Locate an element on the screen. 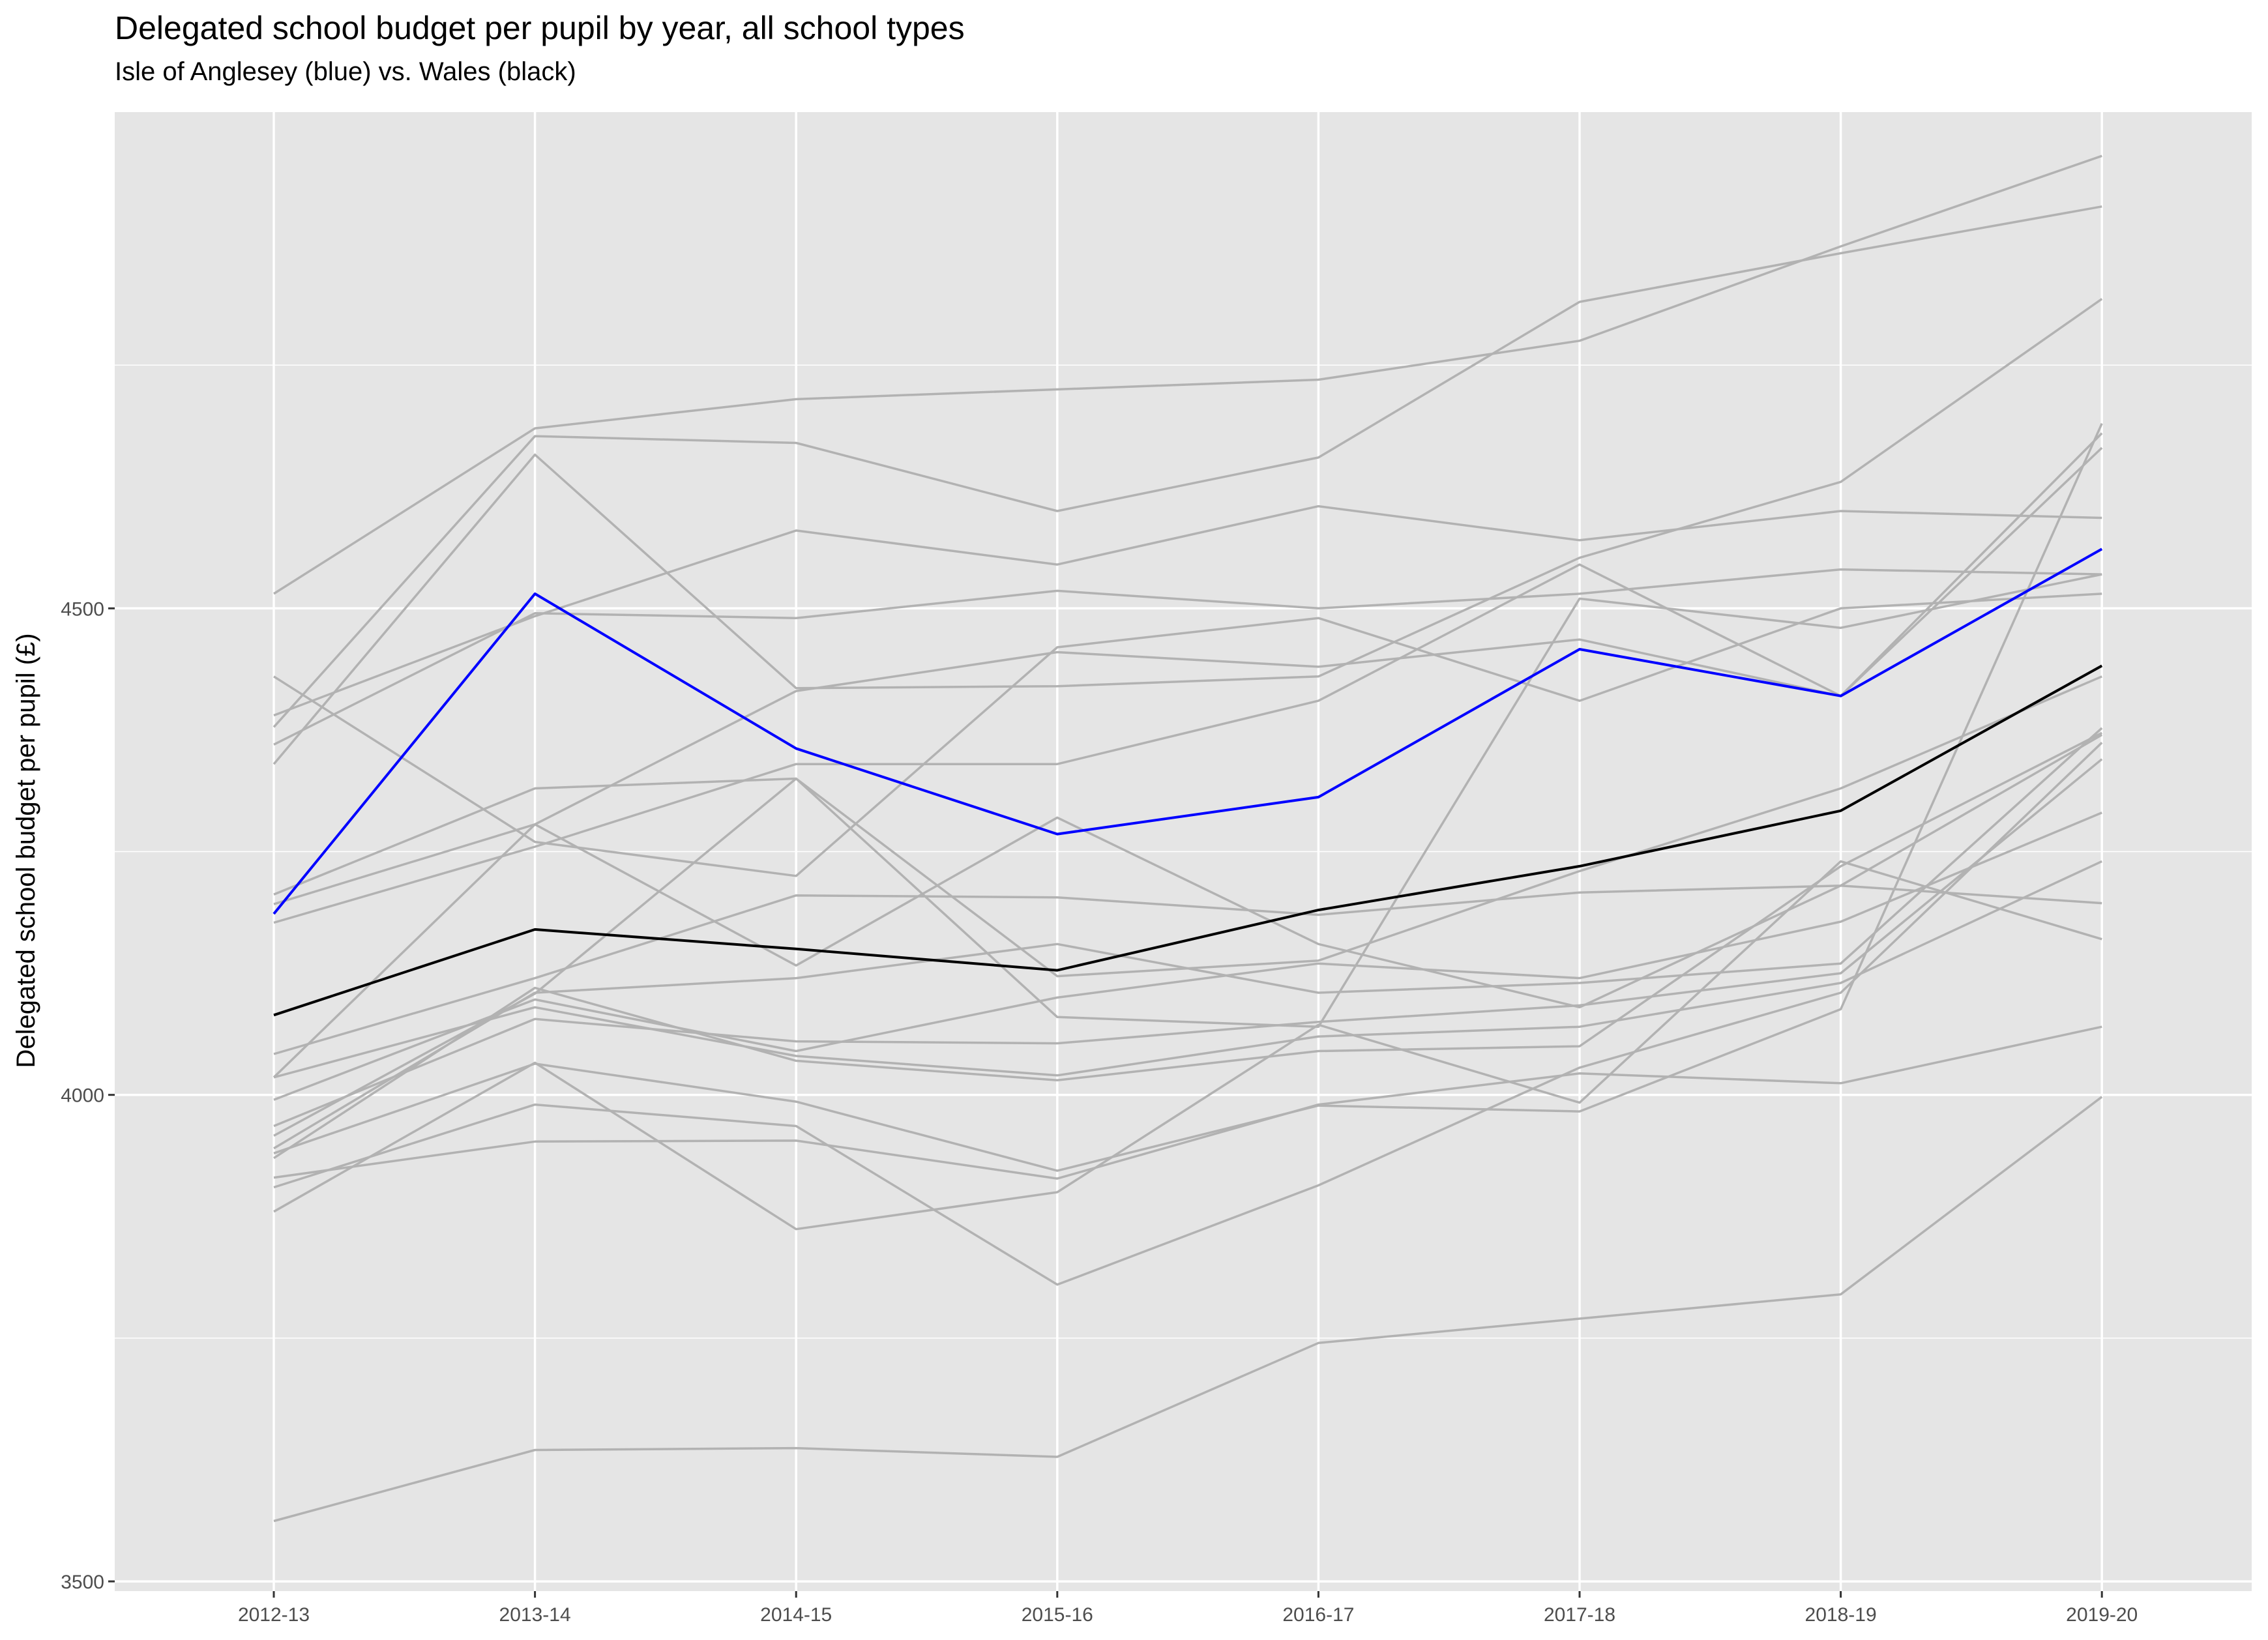 The width and height of the screenshot is (2268, 1640). x-tick-label: 2013-14 is located at coordinates (535, 1615).